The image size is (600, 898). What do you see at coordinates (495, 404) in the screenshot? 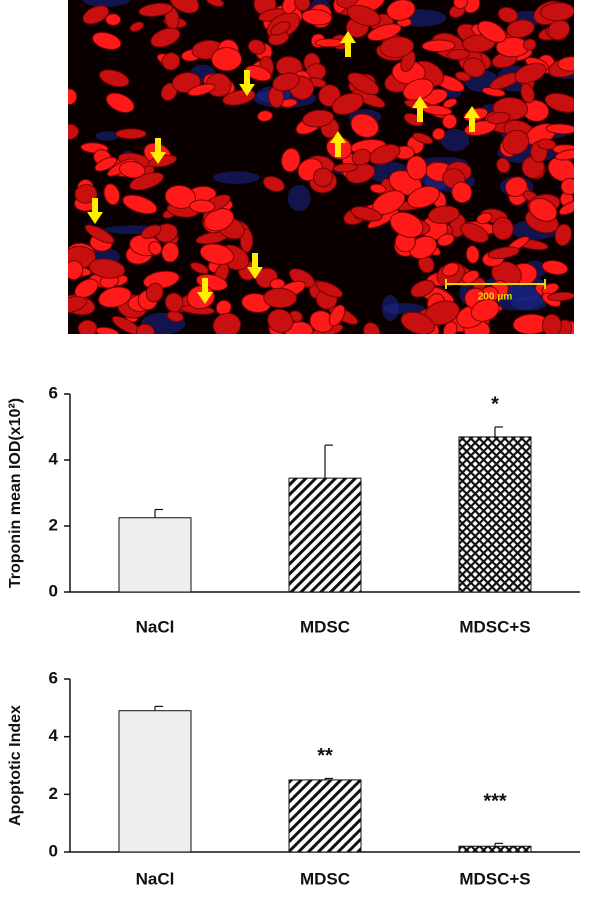
I see `significance-marker: *` at bounding box center [495, 404].